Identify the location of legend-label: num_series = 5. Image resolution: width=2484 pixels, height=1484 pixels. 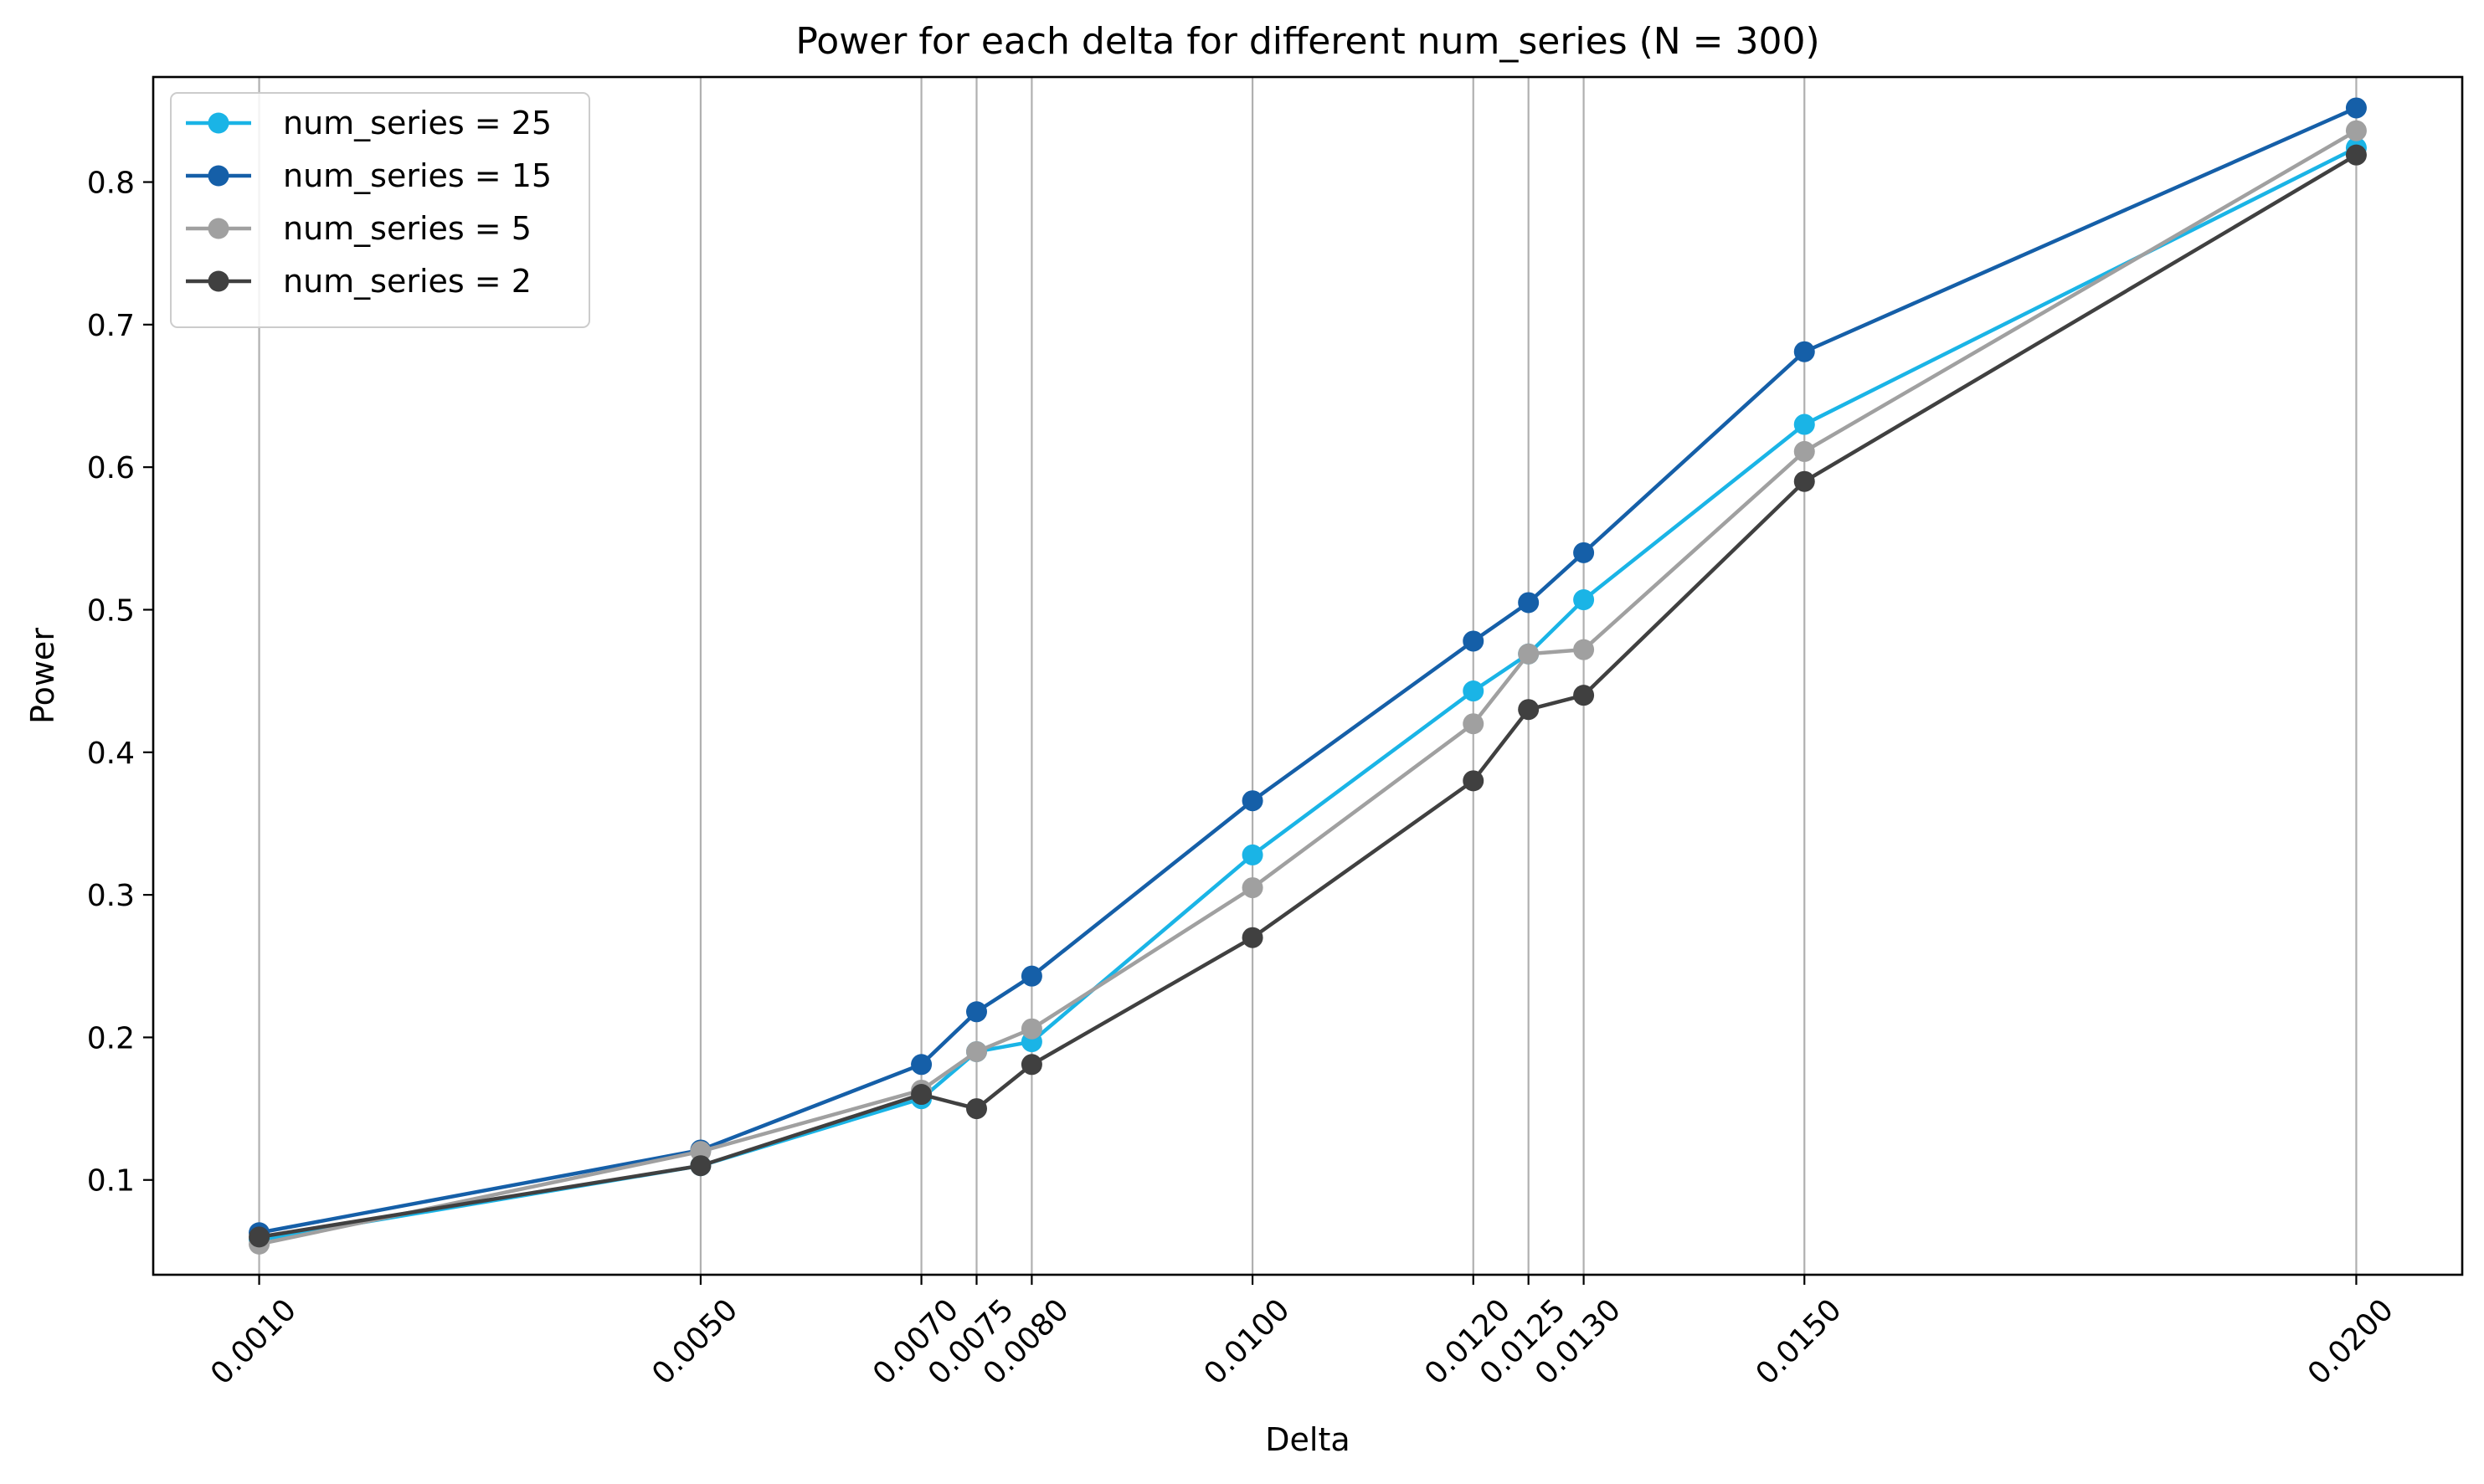
(407, 229).